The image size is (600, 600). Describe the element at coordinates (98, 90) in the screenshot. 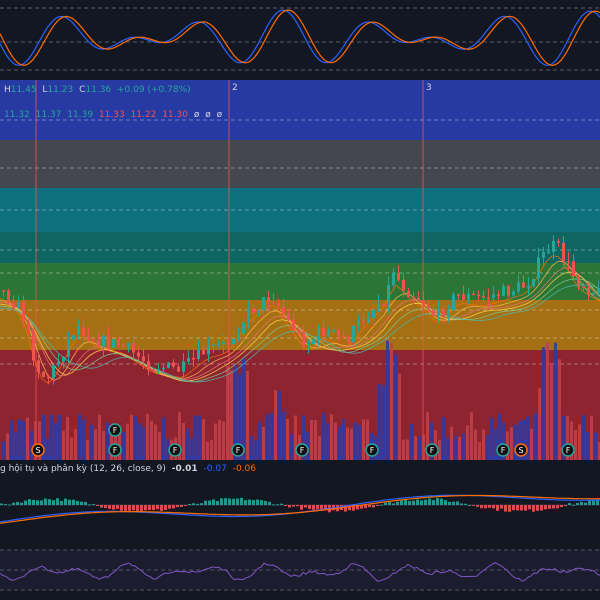

I see `close-value: 11.36` at that location.